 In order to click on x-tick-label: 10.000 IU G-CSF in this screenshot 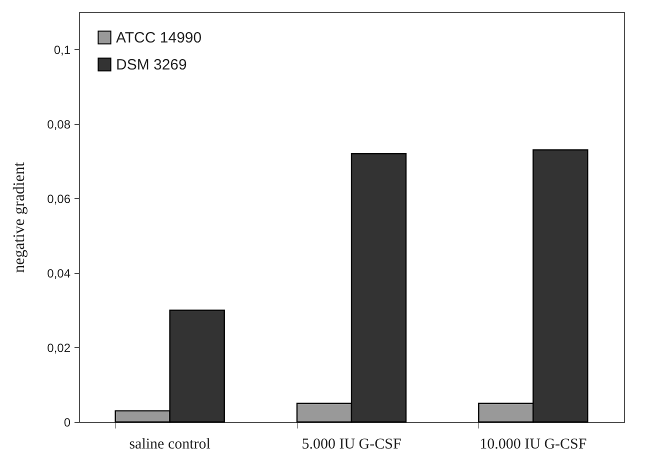, I will do `click(533, 444)`.